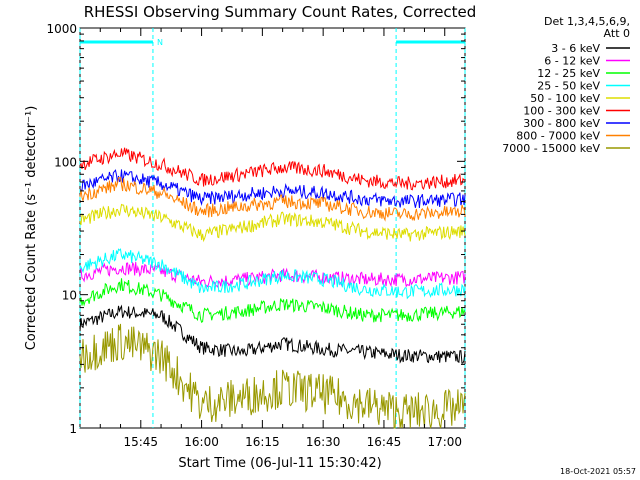 This screenshot has width=640, height=480. Describe the element at coordinates (565, 98) in the screenshot. I see `legend-entry-label: 50 - 100 keV` at that location.